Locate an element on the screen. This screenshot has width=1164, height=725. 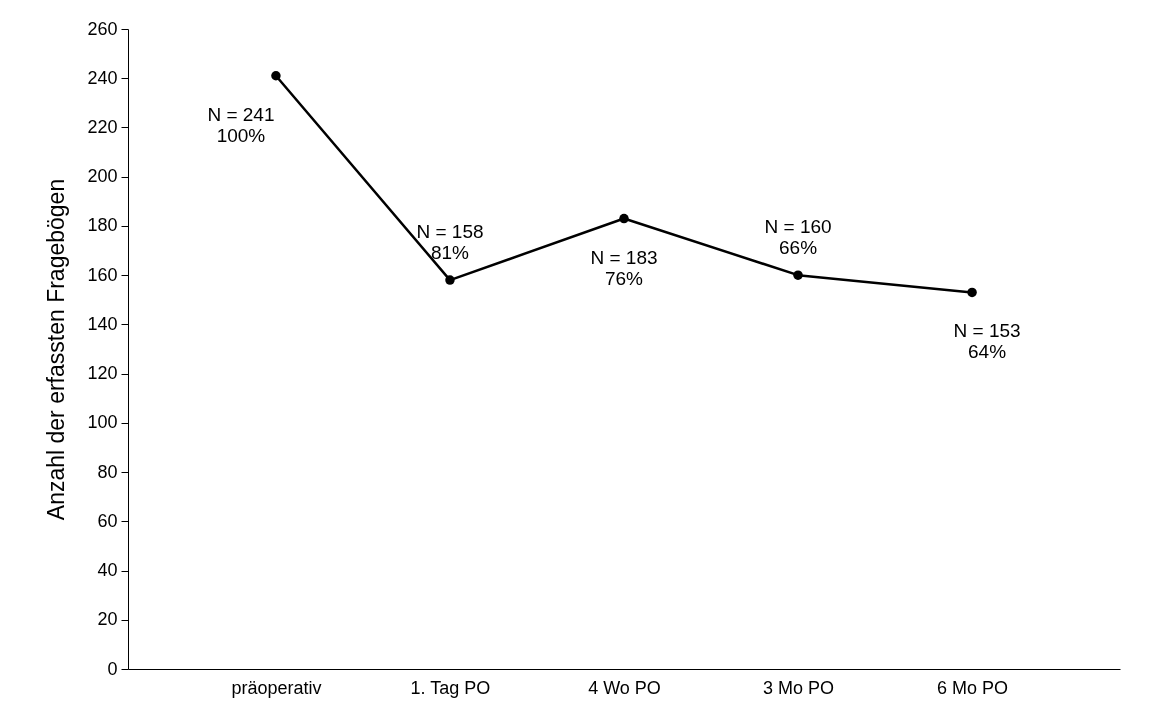
x-tick-label: 3 Mo PO is located at coordinates (799, 687).